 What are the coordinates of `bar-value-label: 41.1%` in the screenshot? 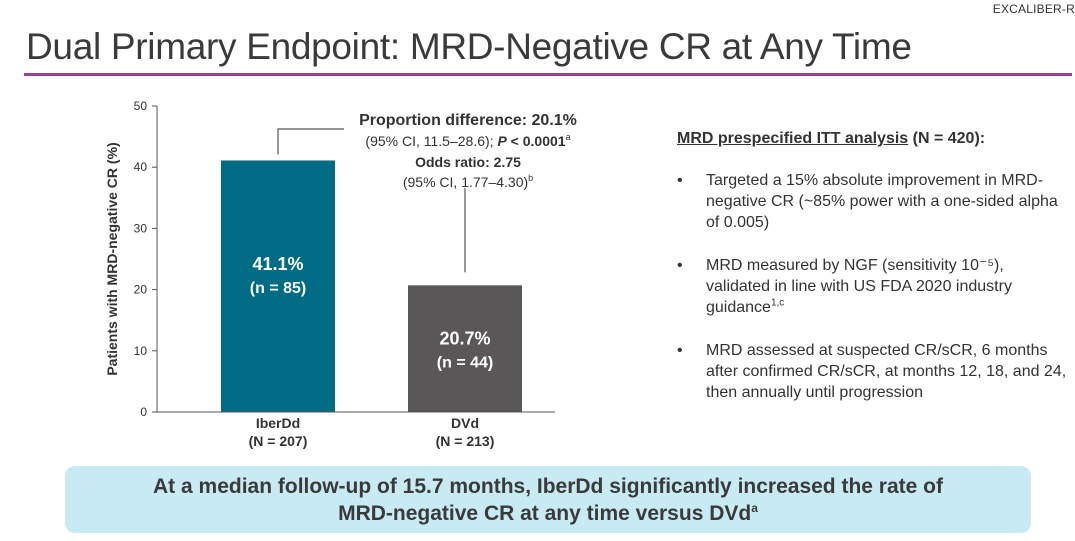 It's located at (277, 264).